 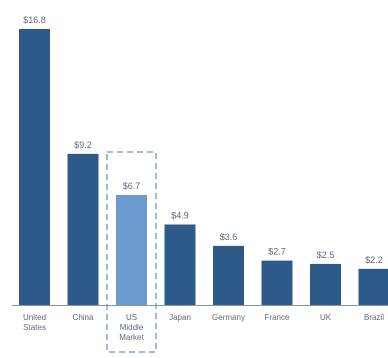 I want to click on value-label-1: $9.2, so click(x=83, y=145).